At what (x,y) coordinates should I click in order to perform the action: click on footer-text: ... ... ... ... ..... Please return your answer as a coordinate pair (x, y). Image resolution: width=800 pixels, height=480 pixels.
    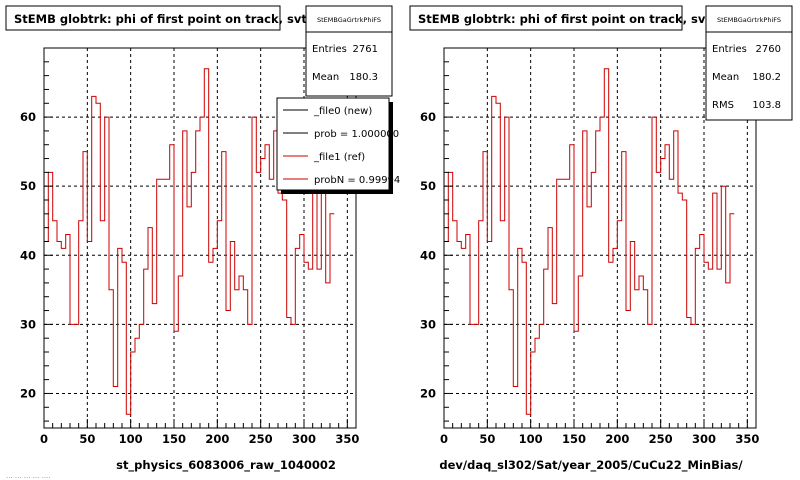
    Looking at the image, I should click on (28, 476).